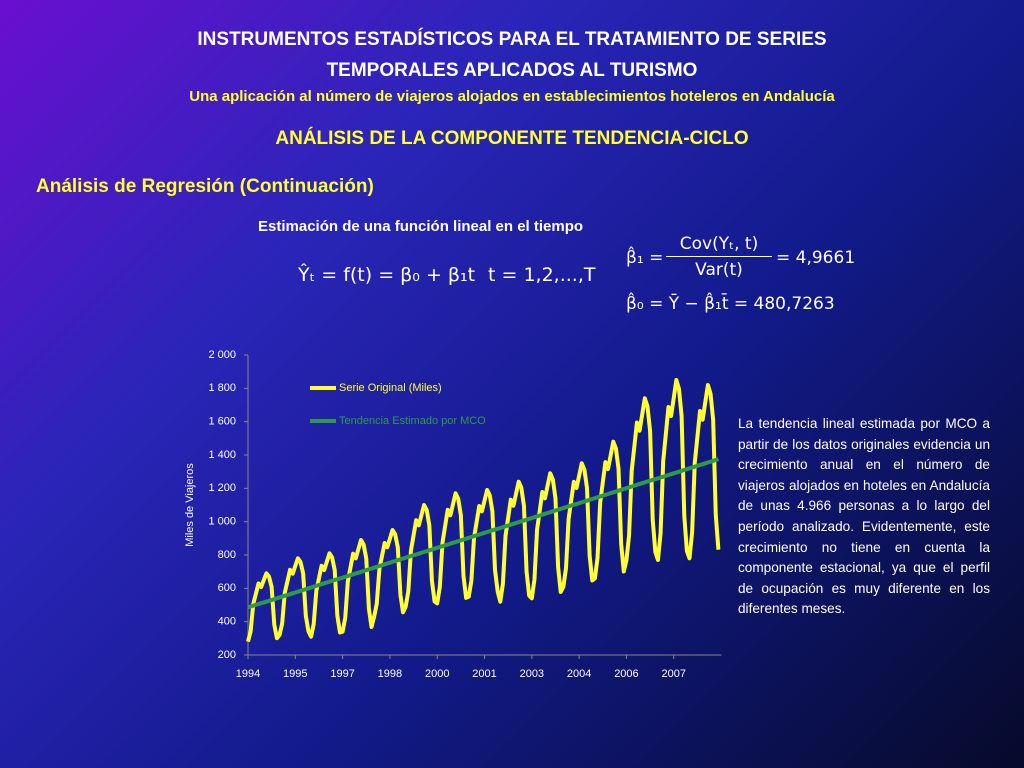  I want to click on formula: Ŷₜ = f(t) = β₀ + β₁t, so click(387, 275).